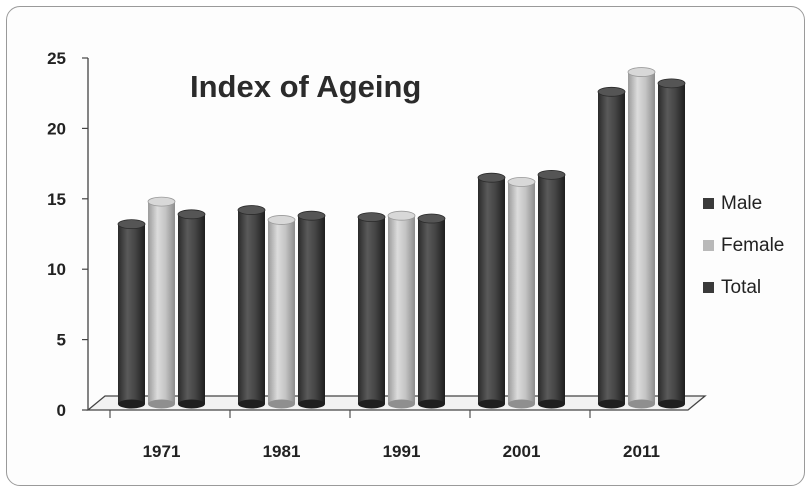 This screenshot has height=492, width=811. Describe the element at coordinates (61, 410) in the screenshot. I see `y-tick-label: 0` at that location.